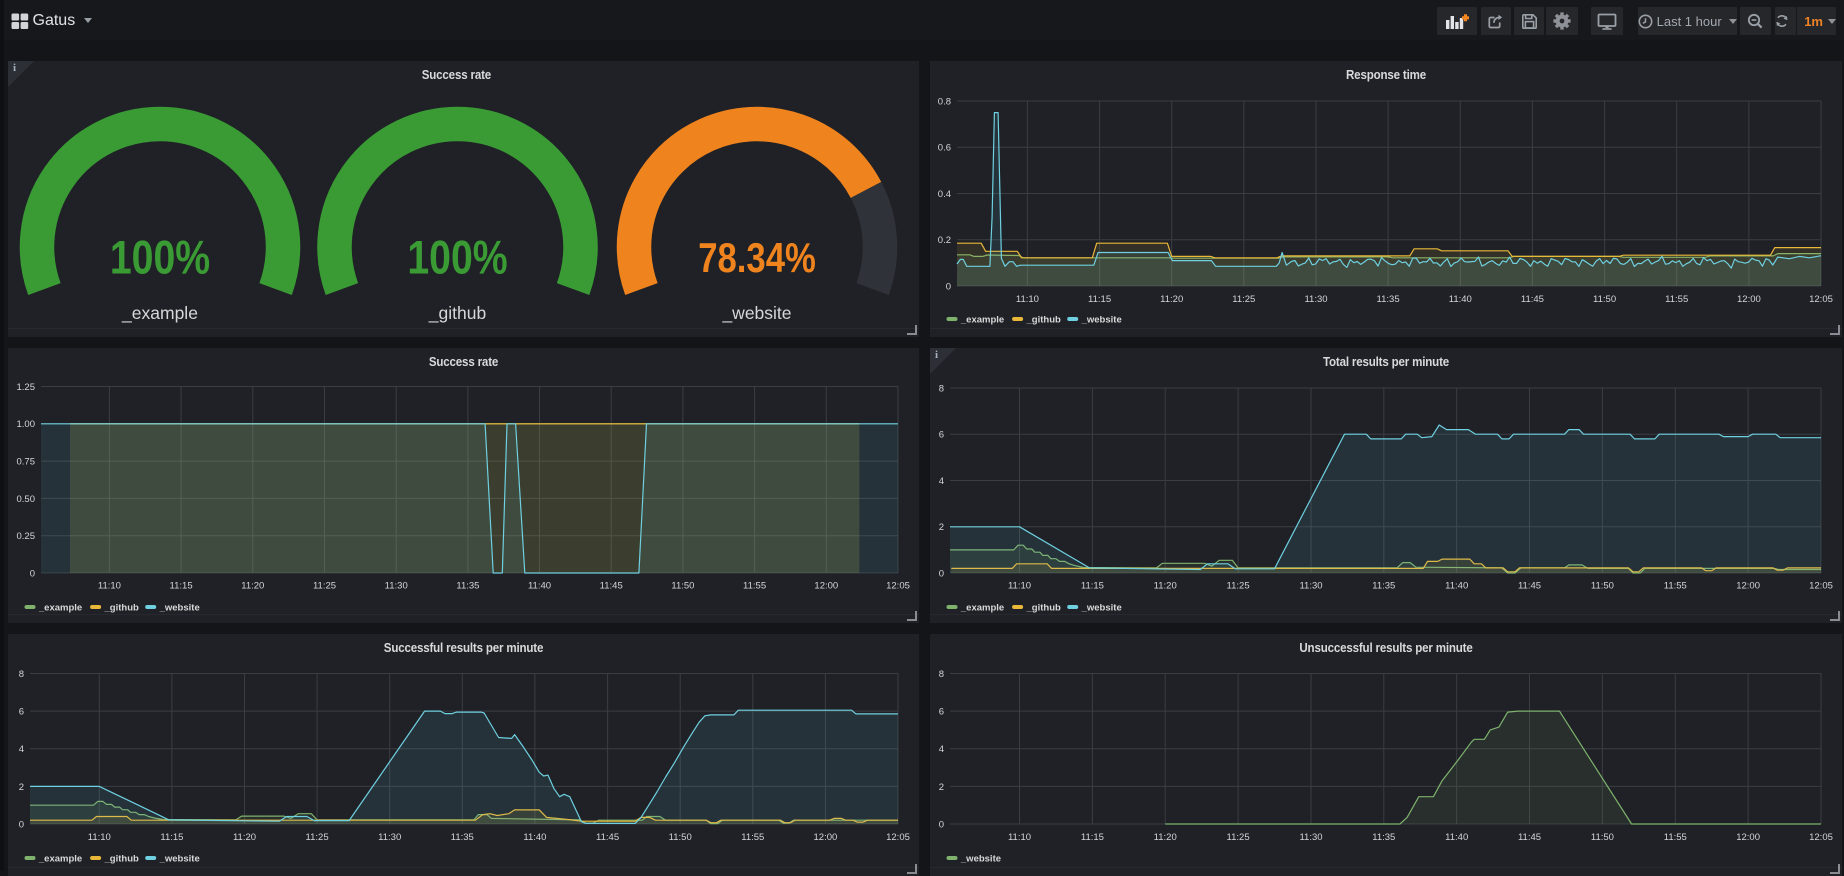 This screenshot has width=1844, height=876. Describe the element at coordinates (944, 194) in the screenshot. I see `svg-text: 0.4` at that location.